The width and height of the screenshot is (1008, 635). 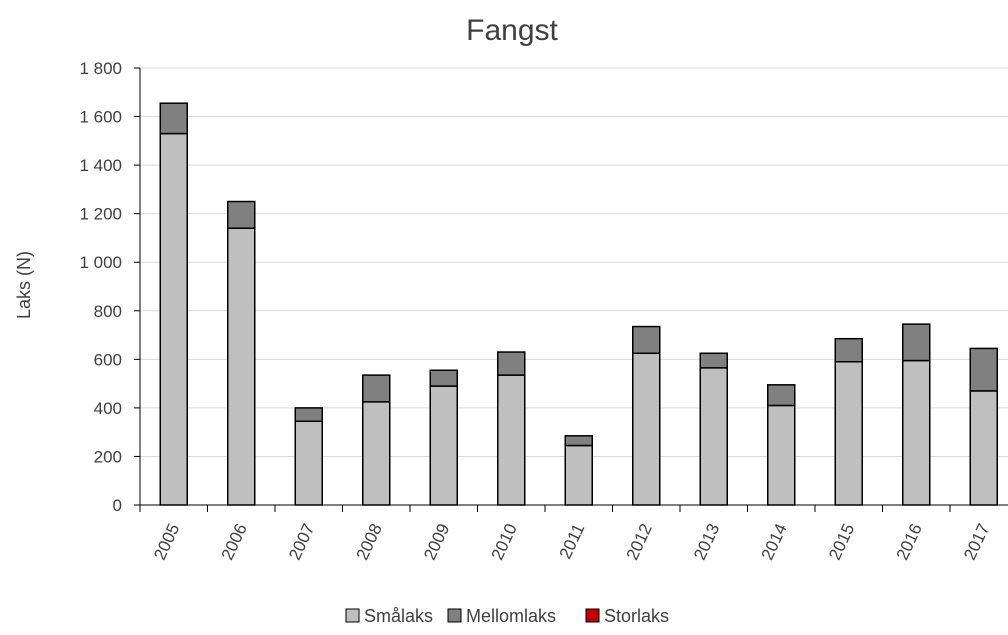 I want to click on bar-mellomlaks-2007, so click(x=308, y=414).